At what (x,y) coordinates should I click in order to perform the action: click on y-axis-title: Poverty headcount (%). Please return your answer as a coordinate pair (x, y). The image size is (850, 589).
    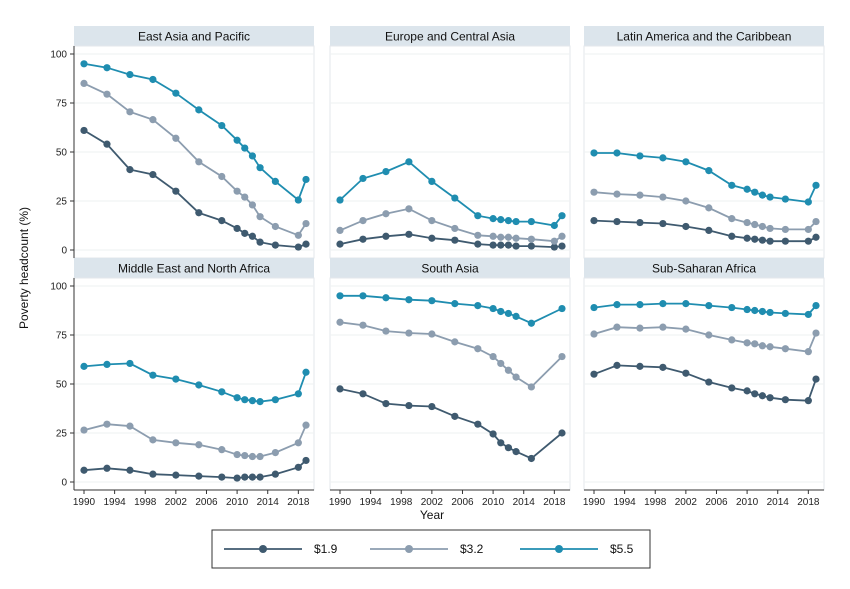
    Looking at the image, I should click on (24, 268).